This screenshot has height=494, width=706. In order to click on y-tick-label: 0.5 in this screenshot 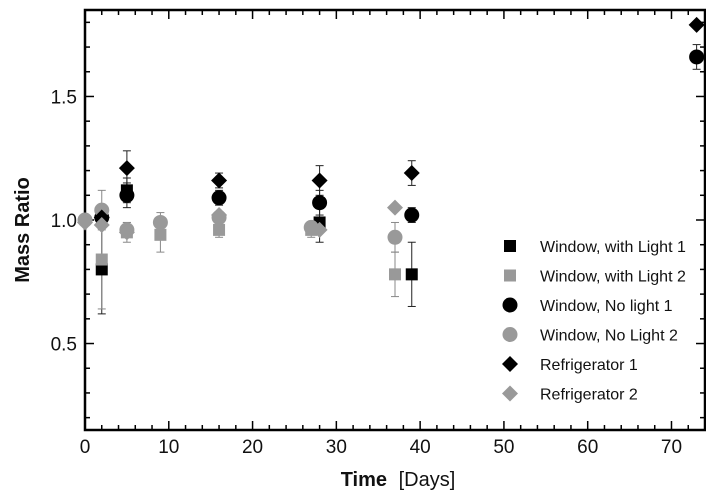, I will do `click(64, 345)`.